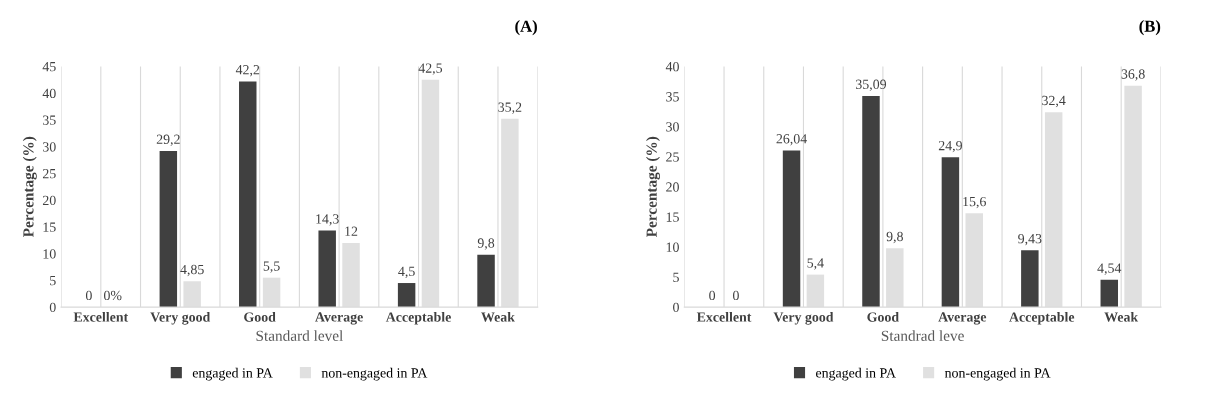  Describe the element at coordinates (871, 85) in the screenshot. I see `data-label: 35,09` at that location.